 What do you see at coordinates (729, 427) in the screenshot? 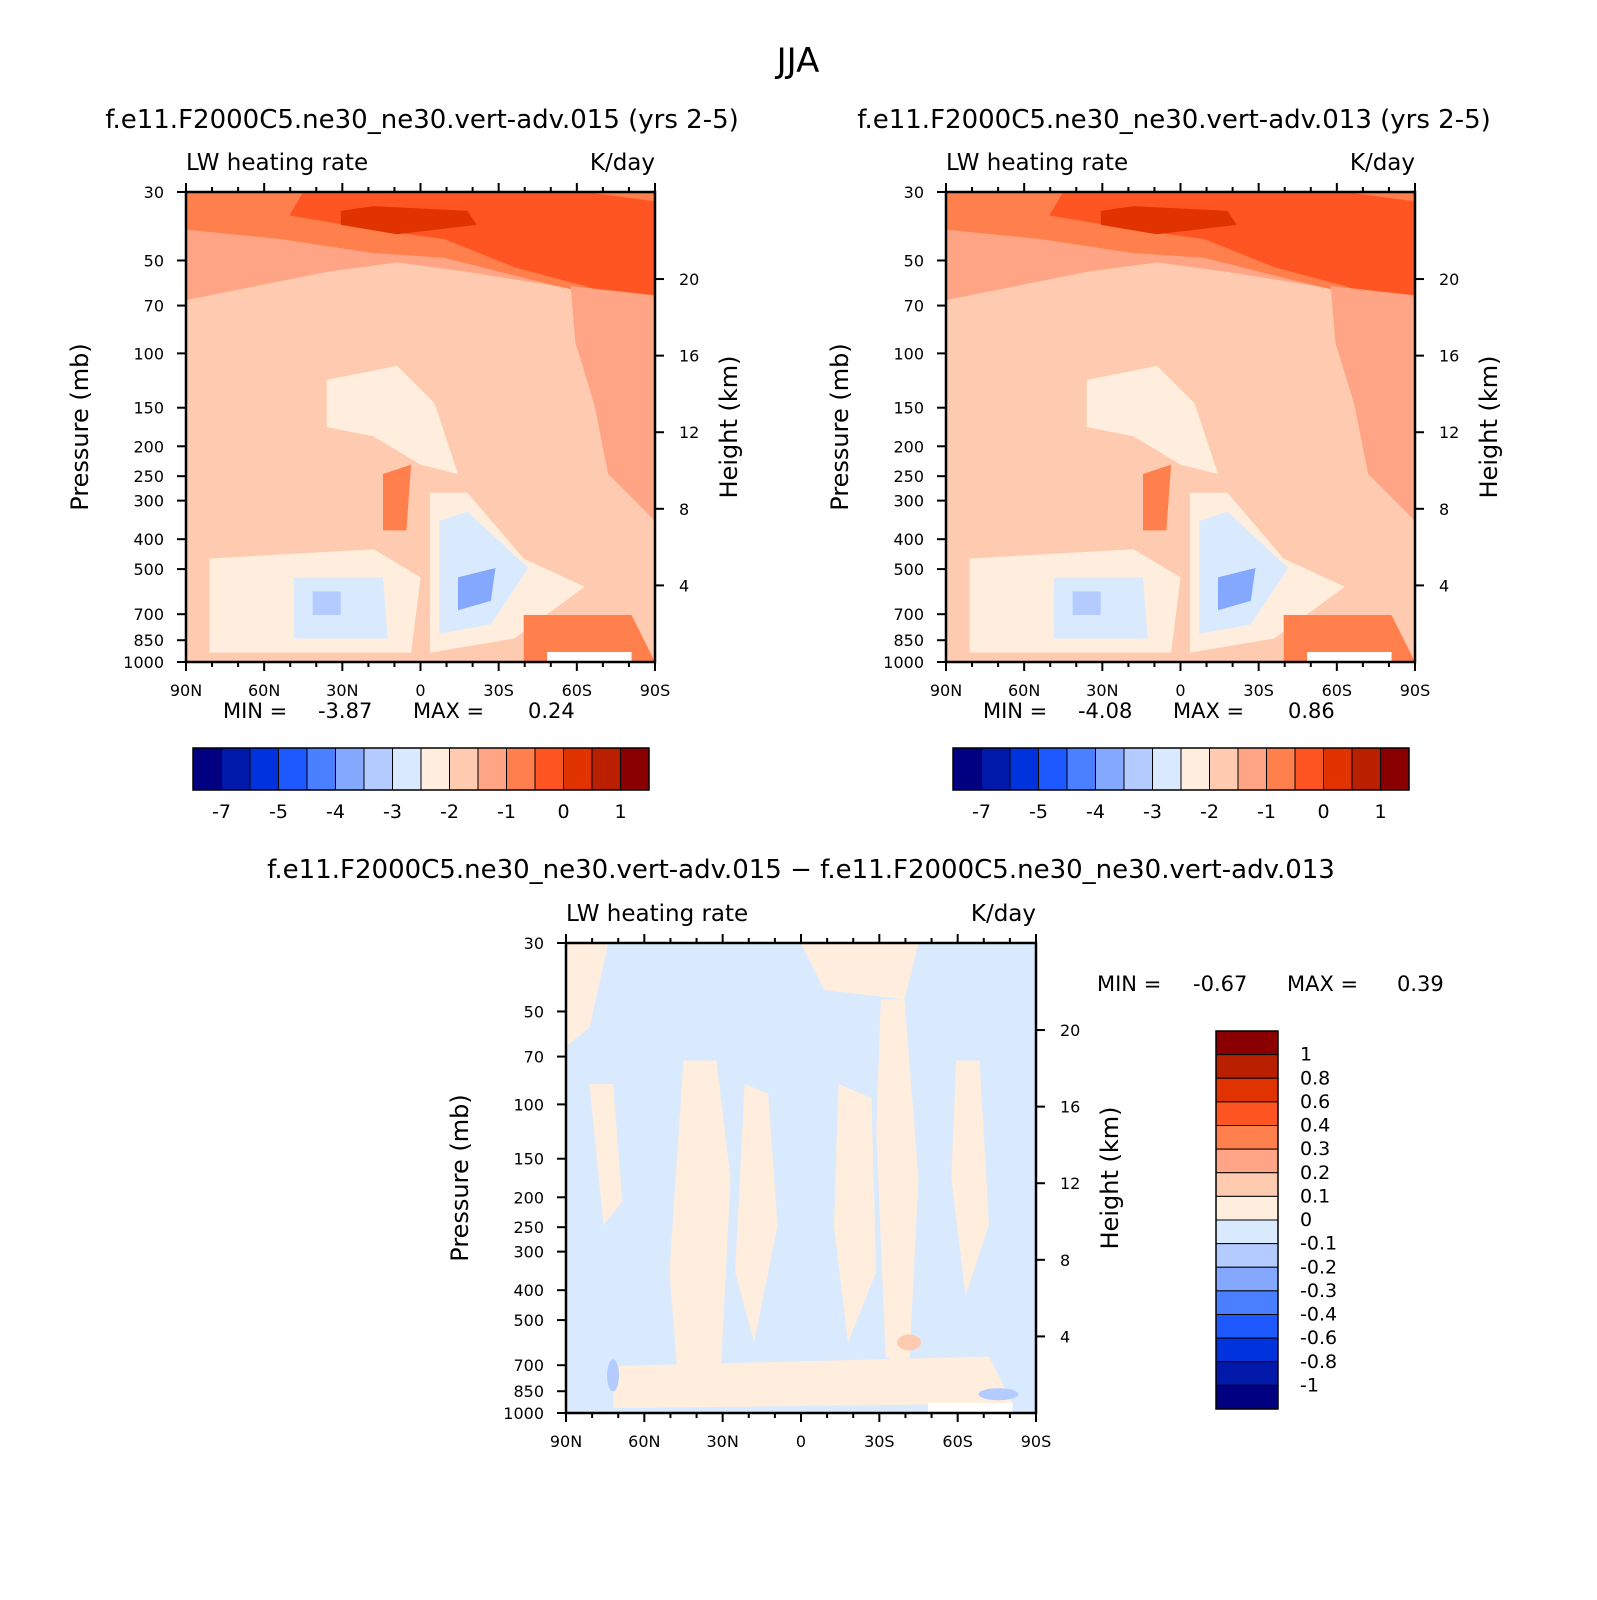
I see `y2-axis-label: Height (km)` at bounding box center [729, 427].